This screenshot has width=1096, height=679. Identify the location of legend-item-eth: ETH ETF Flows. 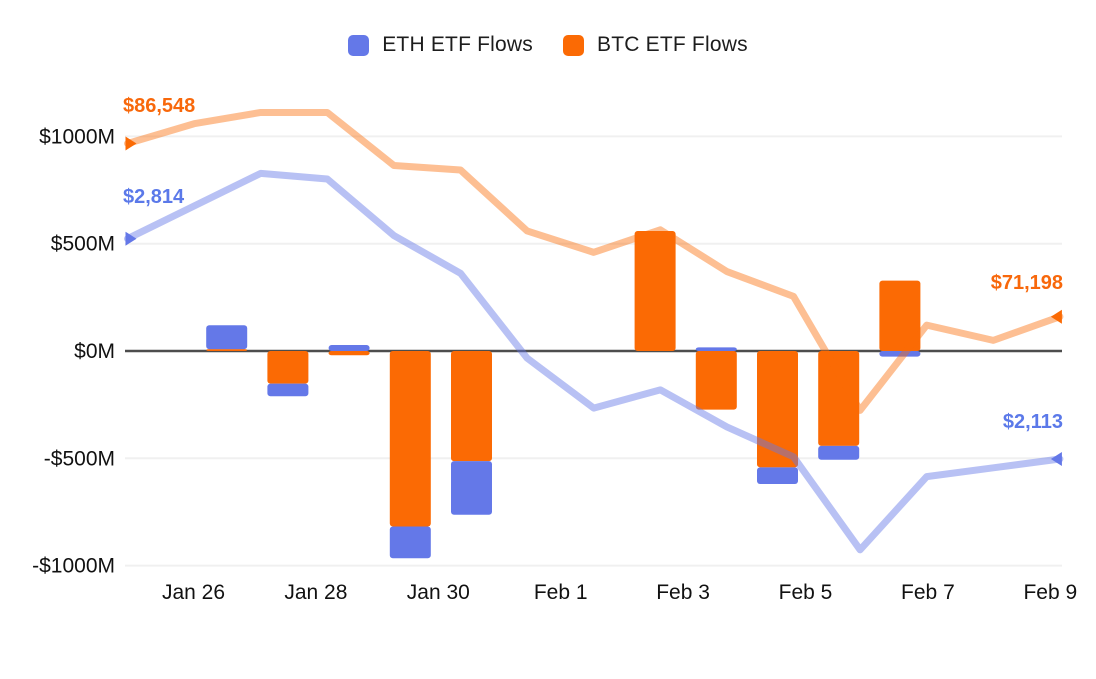
(440, 45).